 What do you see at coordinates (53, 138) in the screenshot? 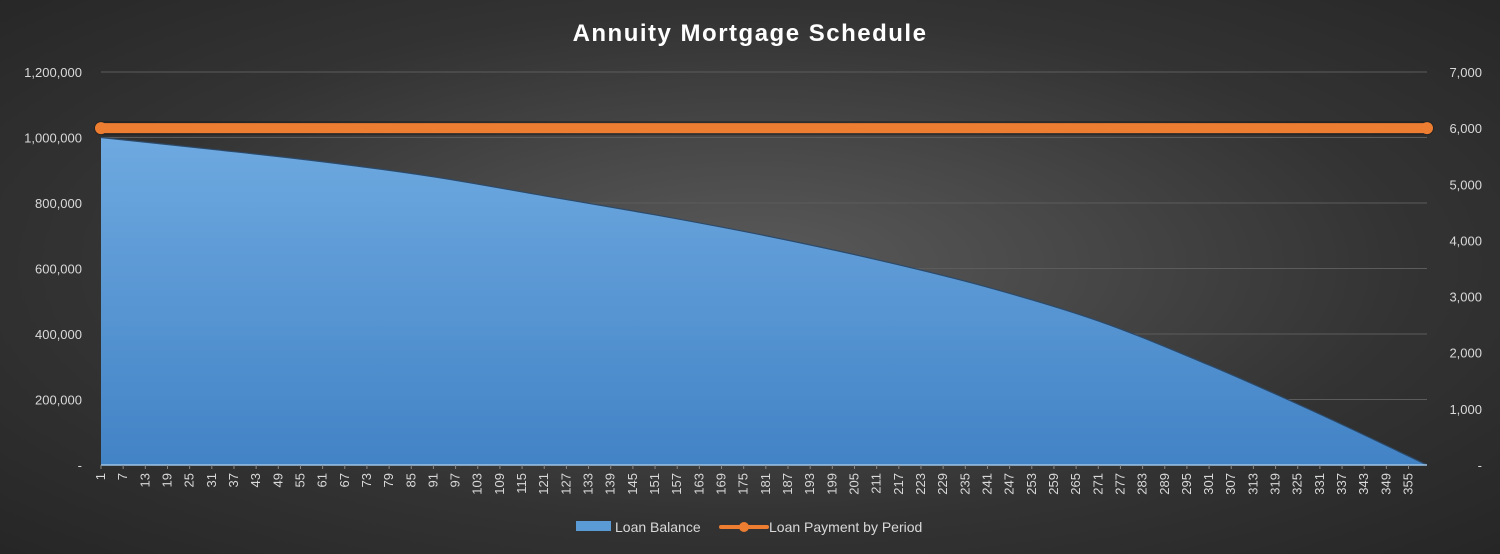
I see `left-axis-tick-label: 1,000,000` at bounding box center [53, 138].